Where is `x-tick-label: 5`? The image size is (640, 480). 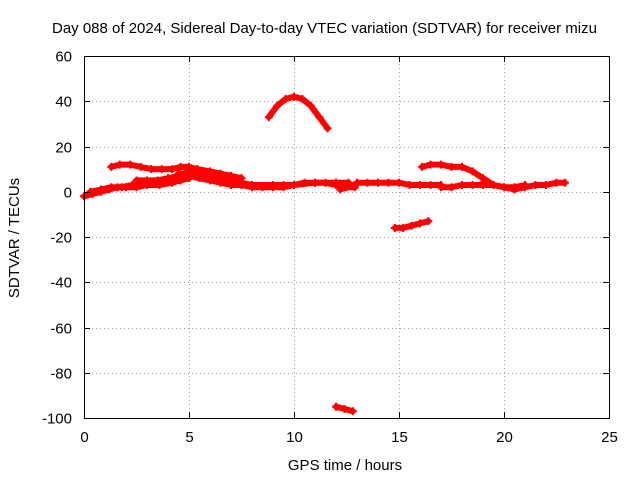 x-tick-label: 5 is located at coordinates (189, 437).